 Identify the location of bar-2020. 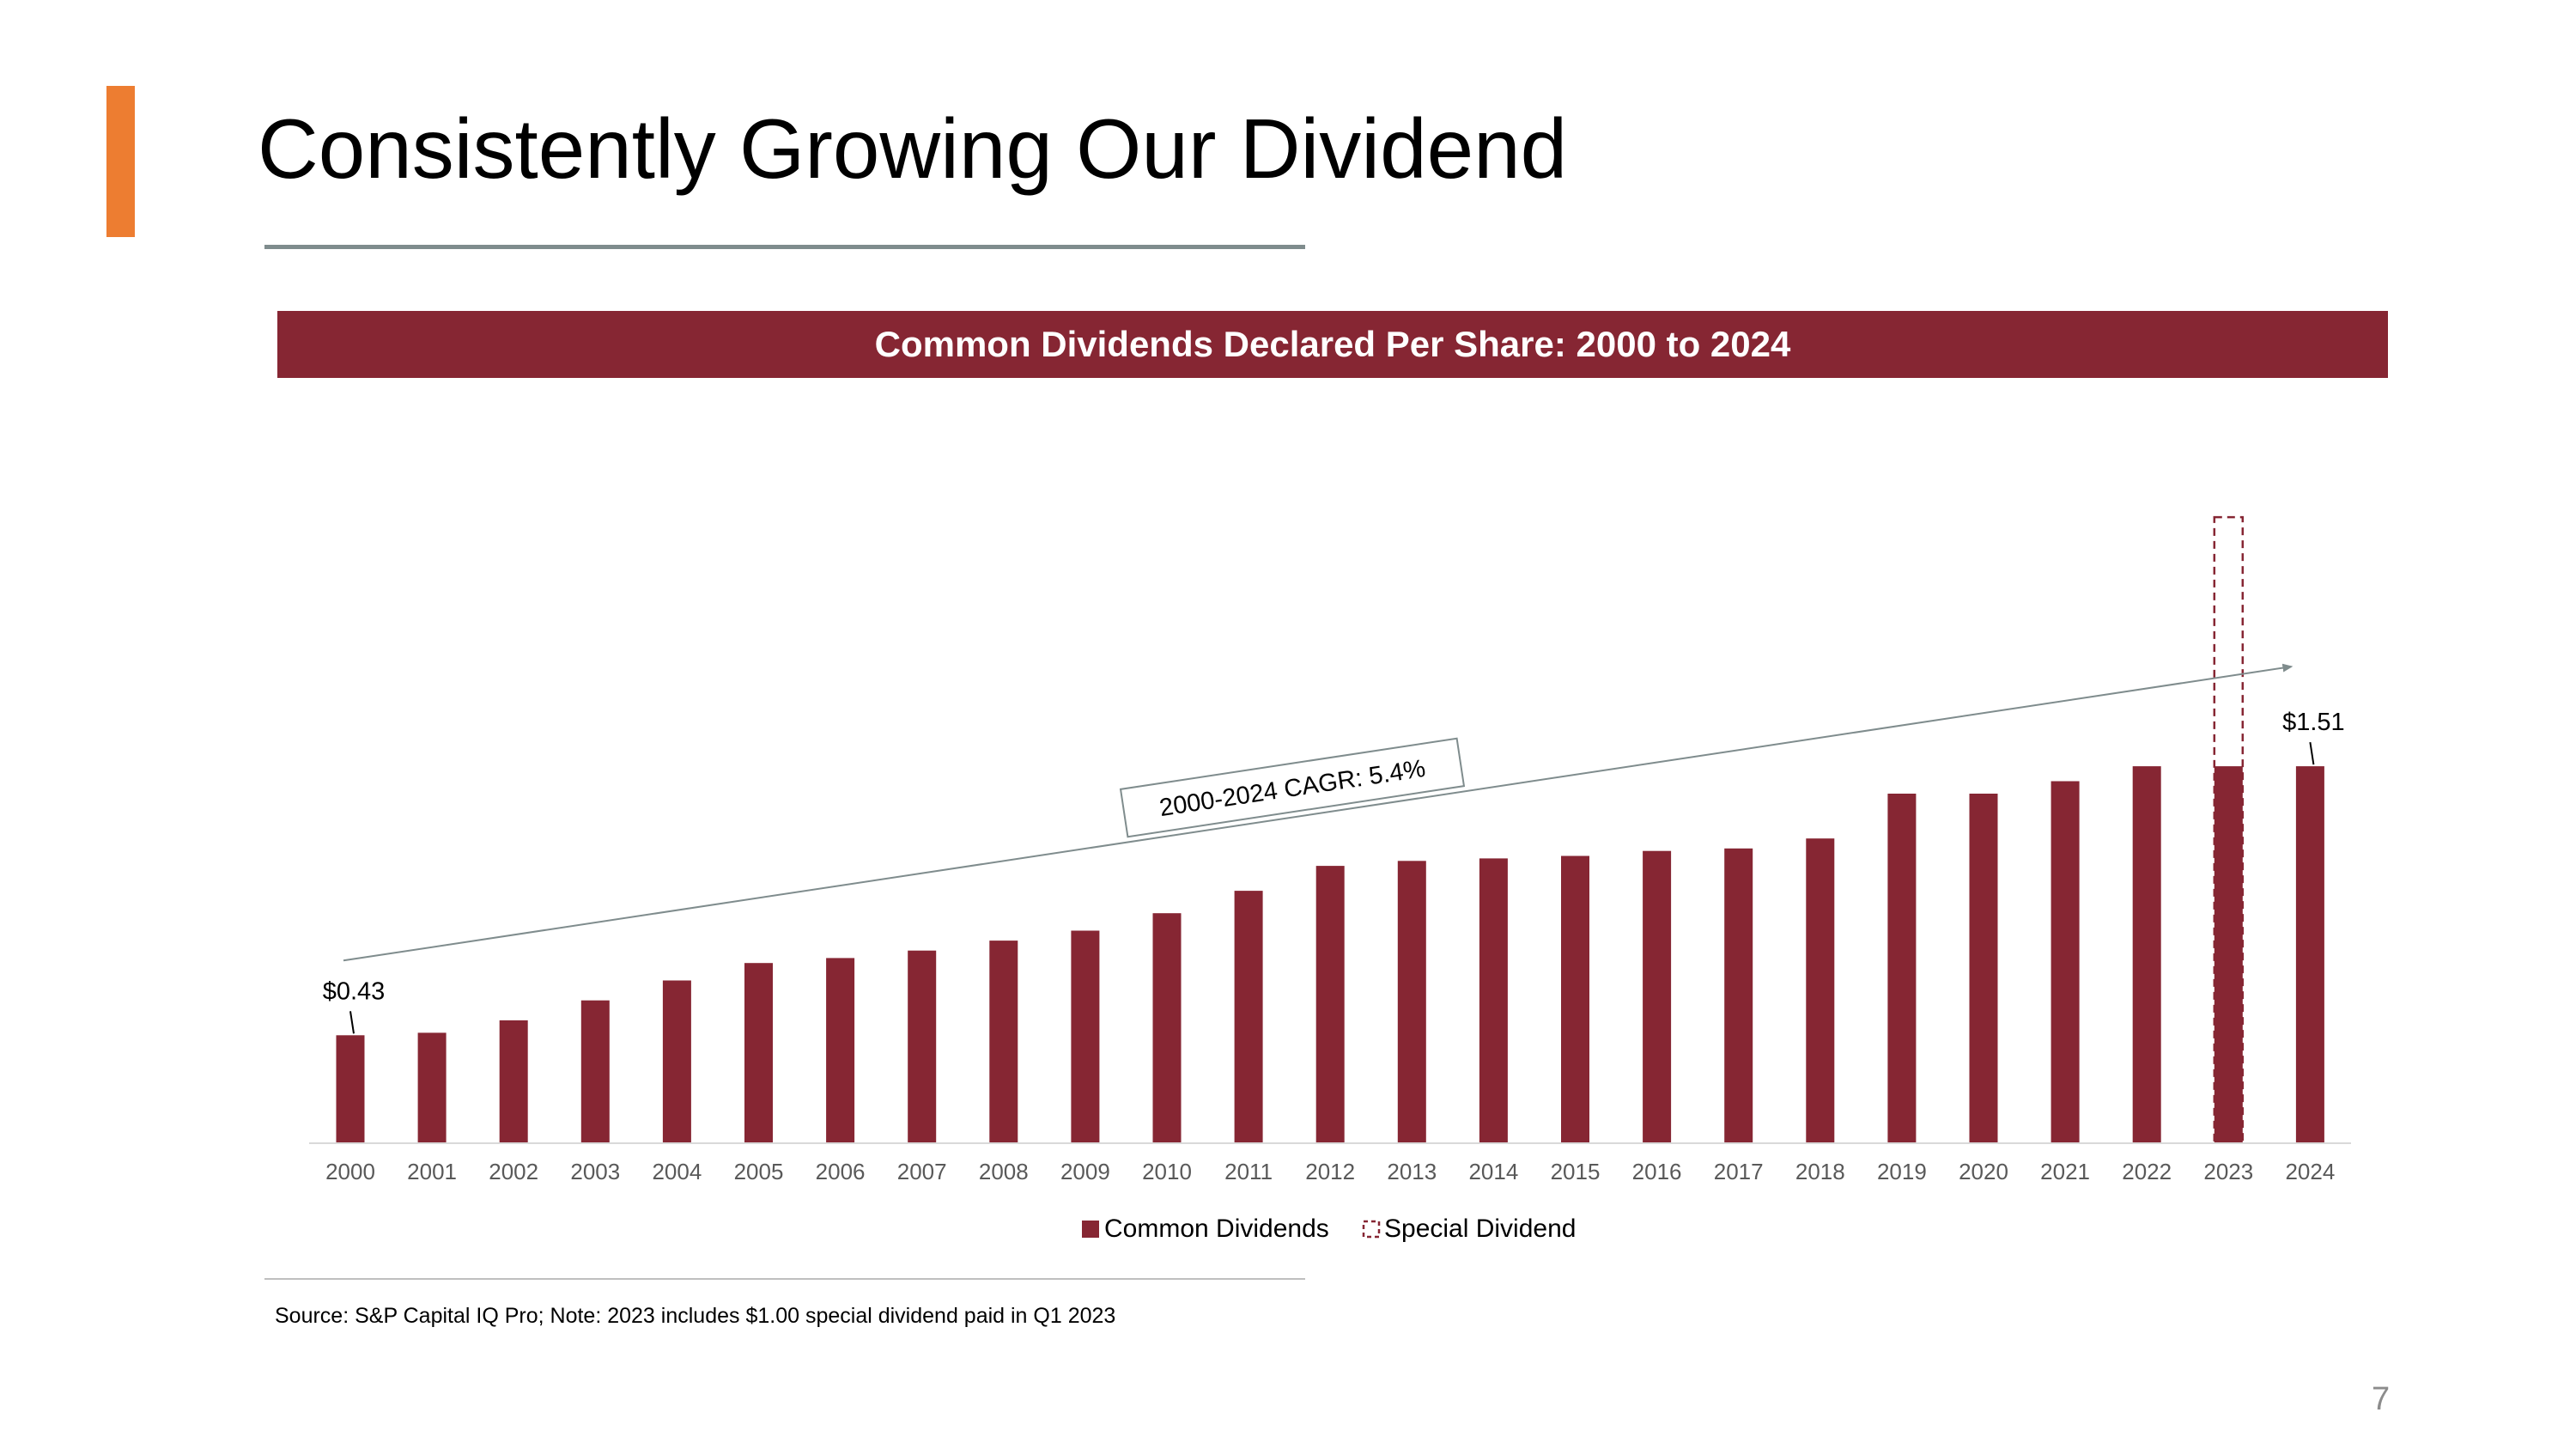
(1983, 968).